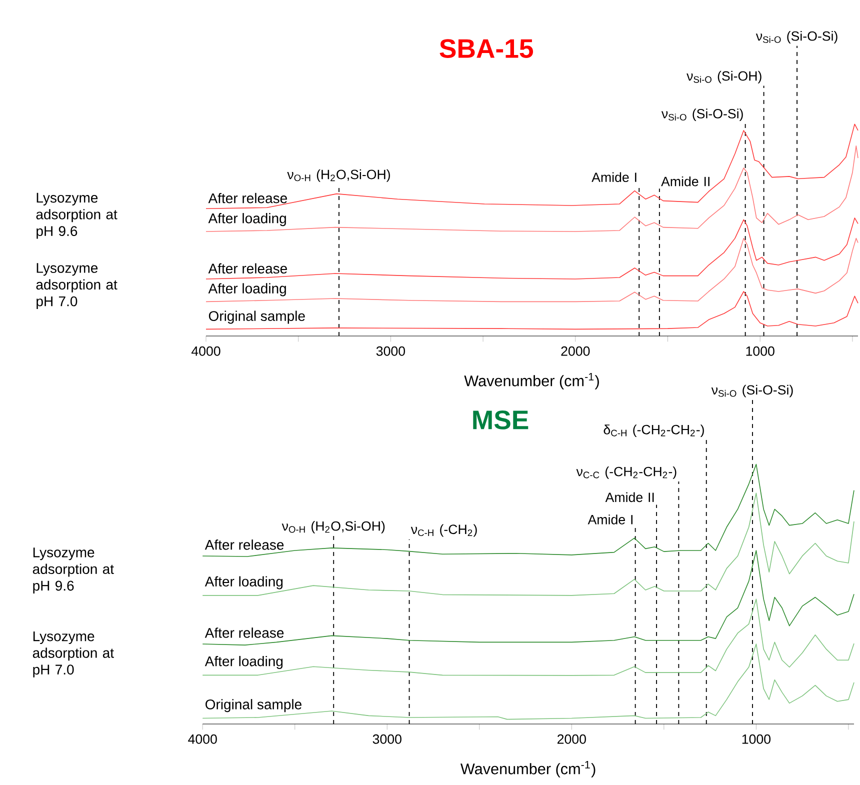  Describe the element at coordinates (654, 430) in the screenshot. I see `ref-line-label: δ$_{C-H}$ (-CH$_{2}$-CH$_{2}$-)` at that location.